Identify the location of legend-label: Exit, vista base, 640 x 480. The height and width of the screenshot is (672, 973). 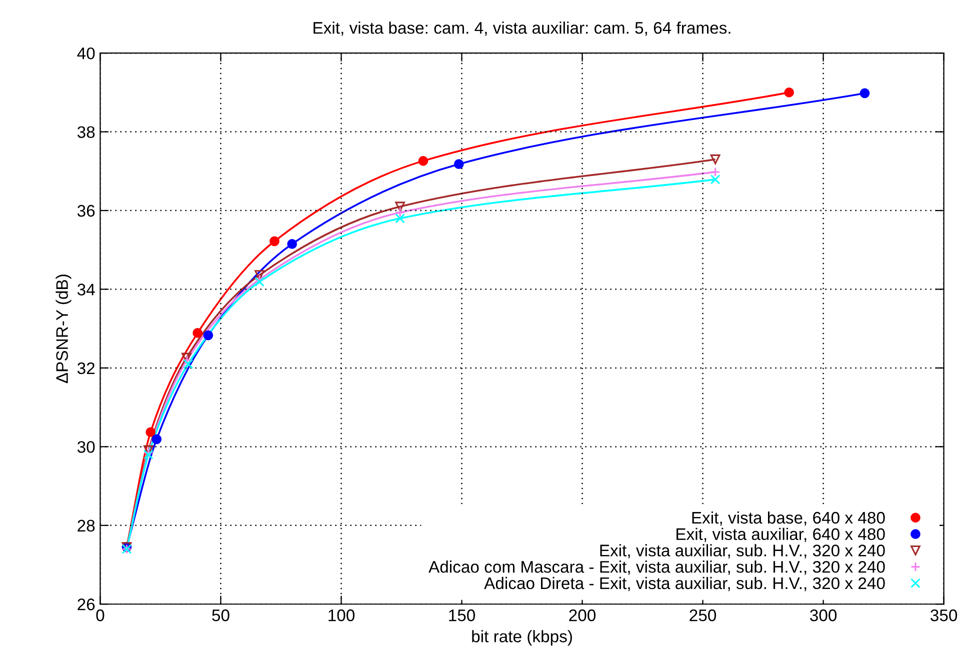
(788, 518).